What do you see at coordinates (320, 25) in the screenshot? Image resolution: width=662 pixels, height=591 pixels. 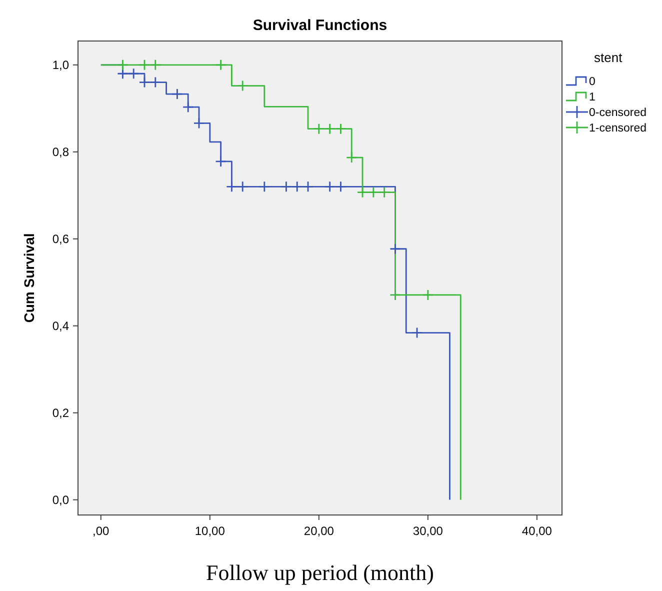 I see `chart-title: Survival Functions` at bounding box center [320, 25].